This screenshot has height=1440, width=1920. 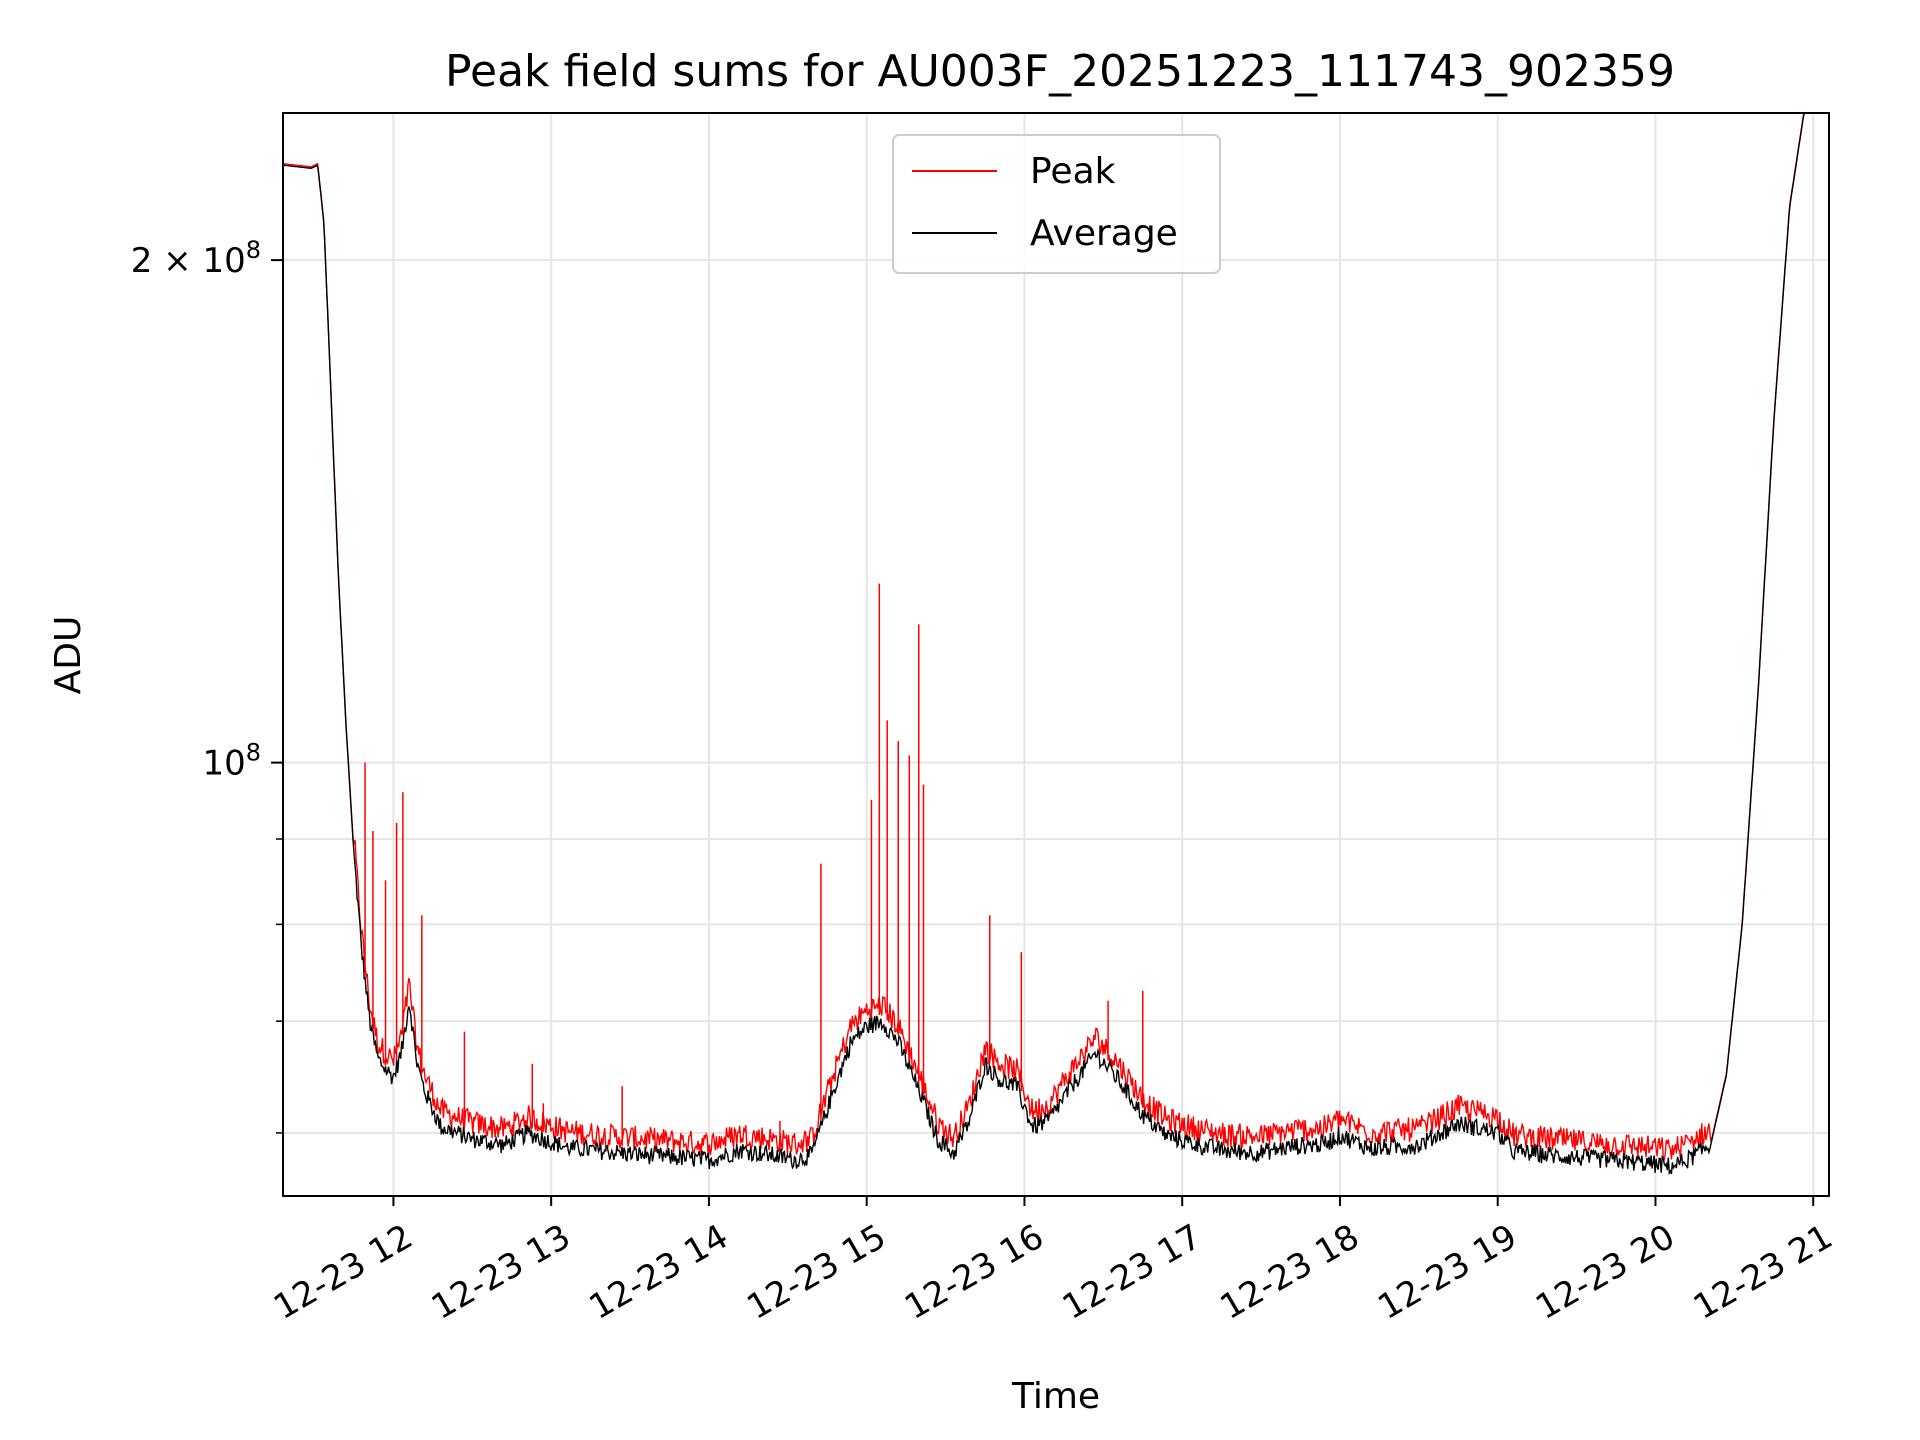 I want to click on y-tick-label-base: 2 × 10, so click(x=188, y=261).